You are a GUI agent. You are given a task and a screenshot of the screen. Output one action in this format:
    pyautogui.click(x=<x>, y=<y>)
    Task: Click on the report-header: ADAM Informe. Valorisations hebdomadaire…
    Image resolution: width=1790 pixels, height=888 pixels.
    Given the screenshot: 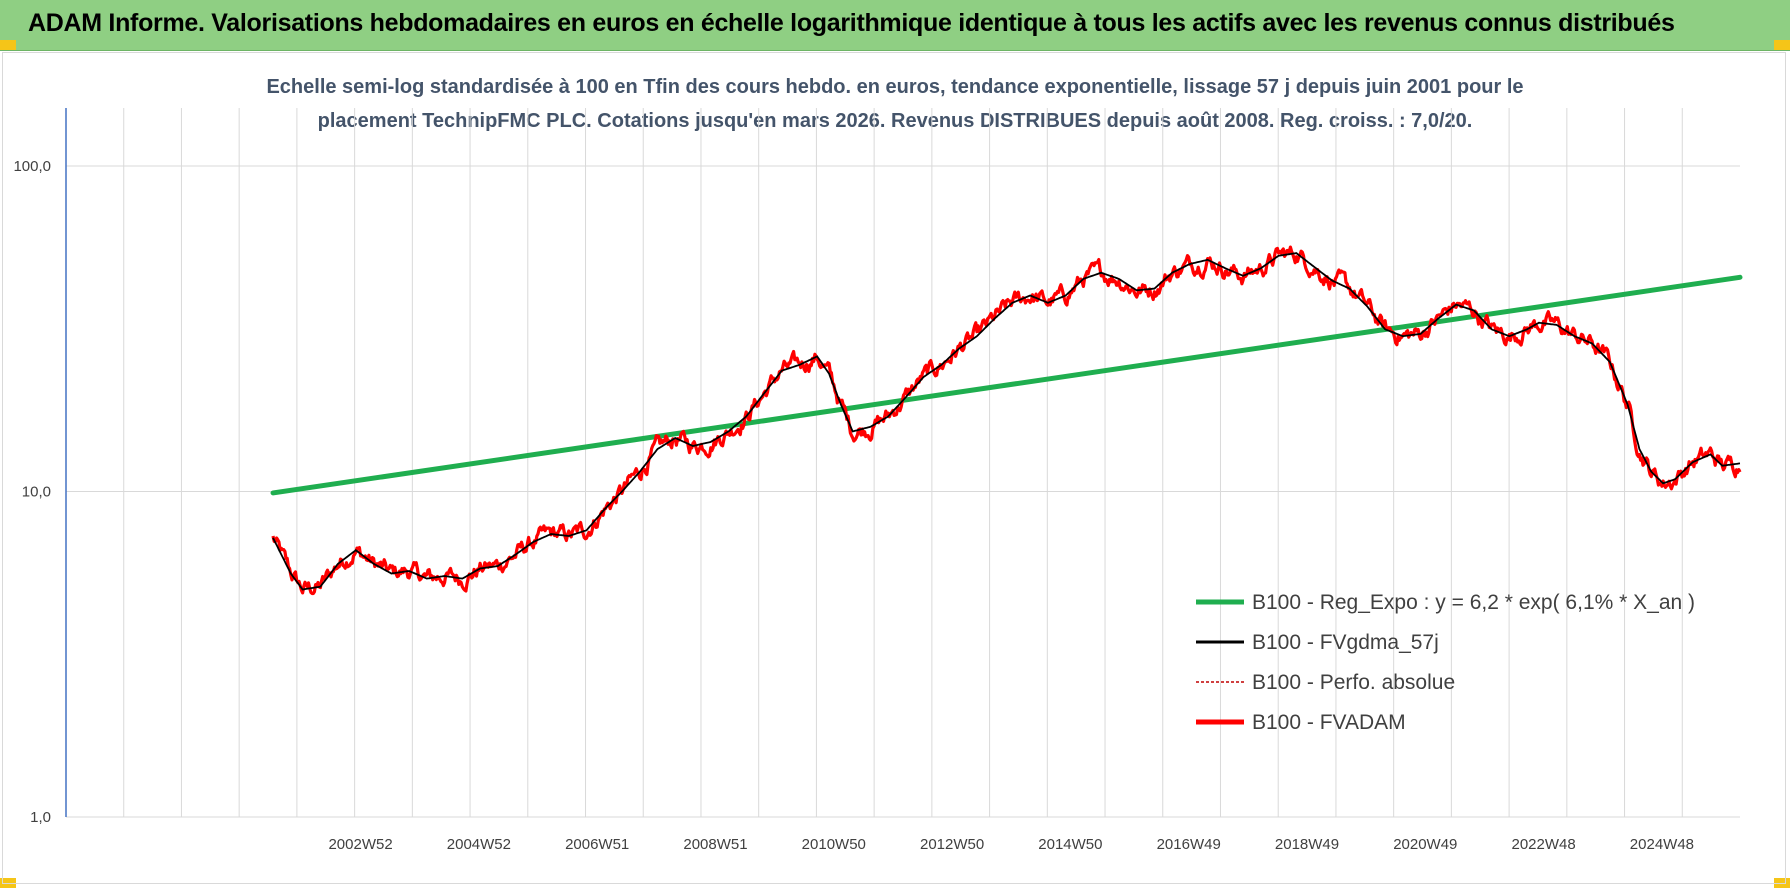 What is the action you would take?
    pyautogui.click(x=895, y=25)
    